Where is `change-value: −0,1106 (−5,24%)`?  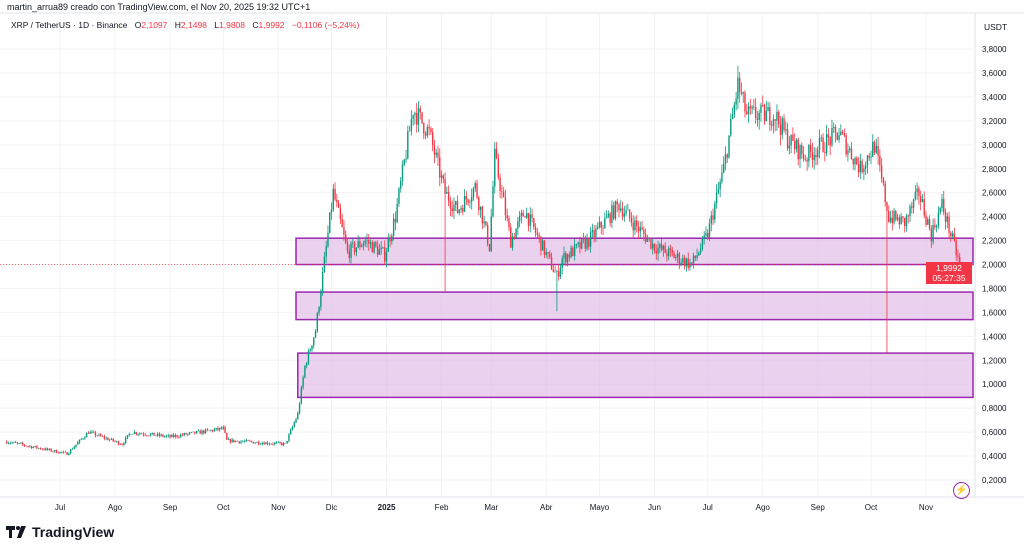
change-value: −0,1106 (−5,24%) is located at coordinates (325, 25).